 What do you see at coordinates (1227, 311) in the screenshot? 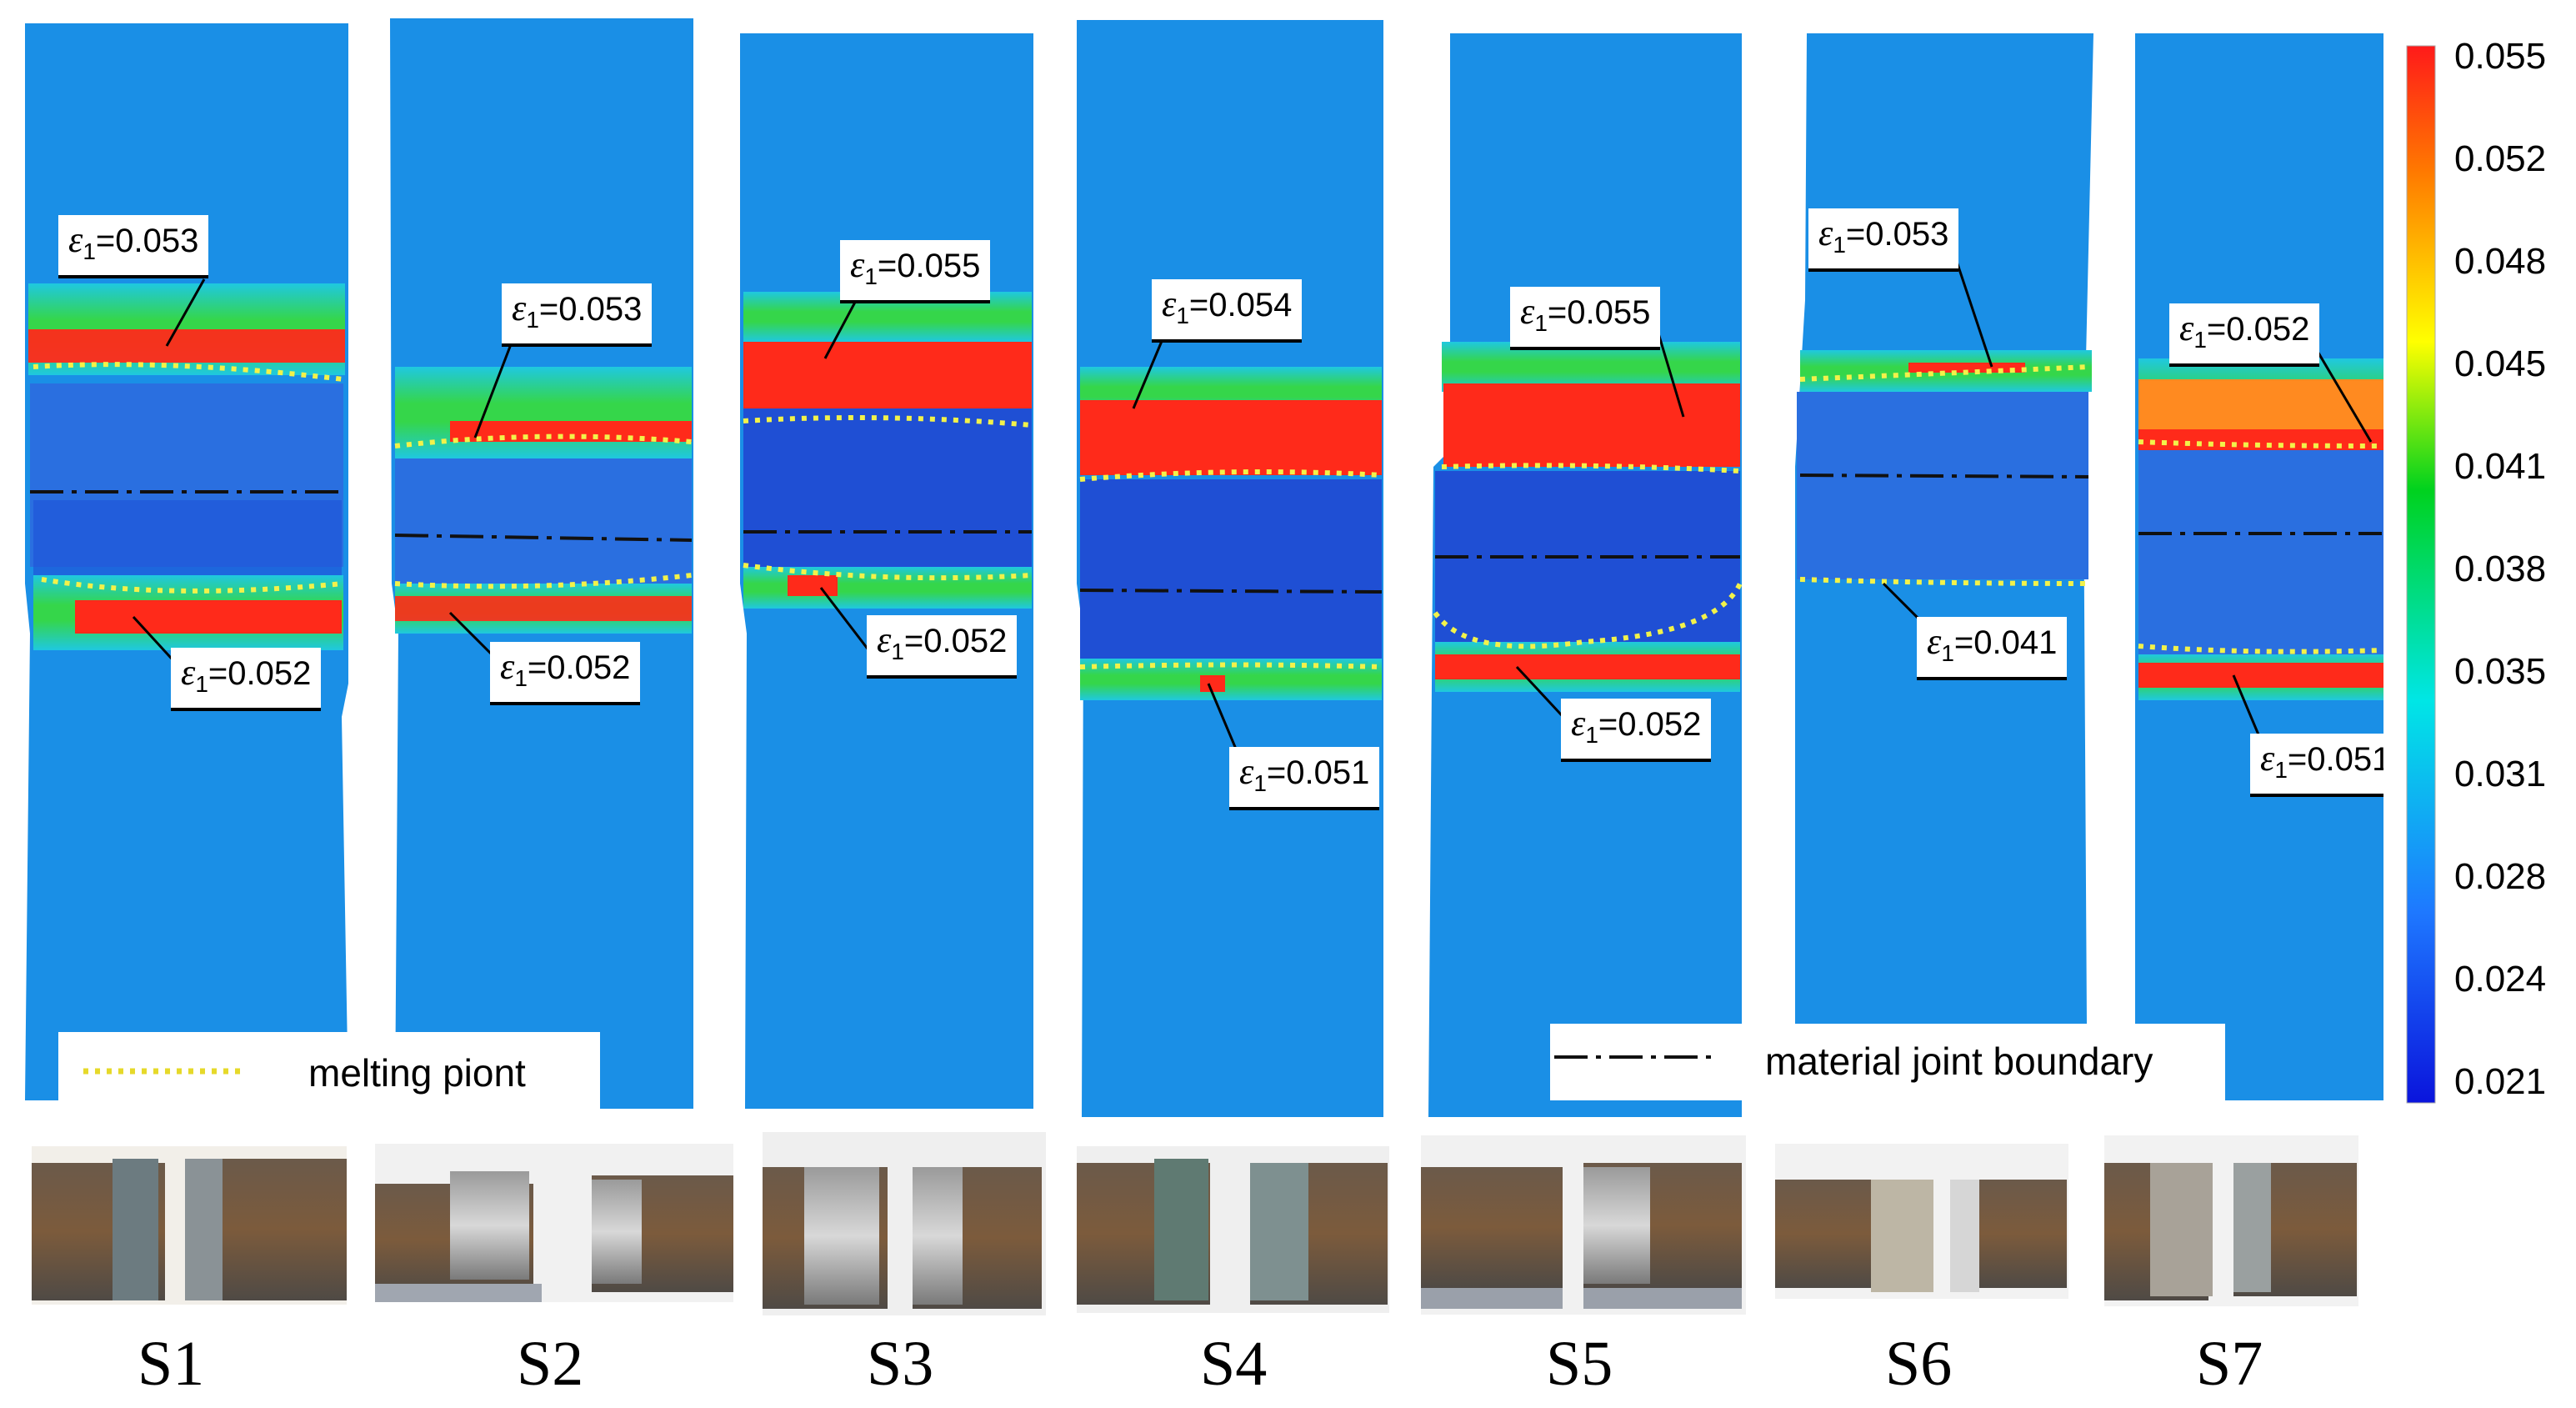
I see `strain-label-s4-upper: ε1=0.054` at bounding box center [1227, 311].